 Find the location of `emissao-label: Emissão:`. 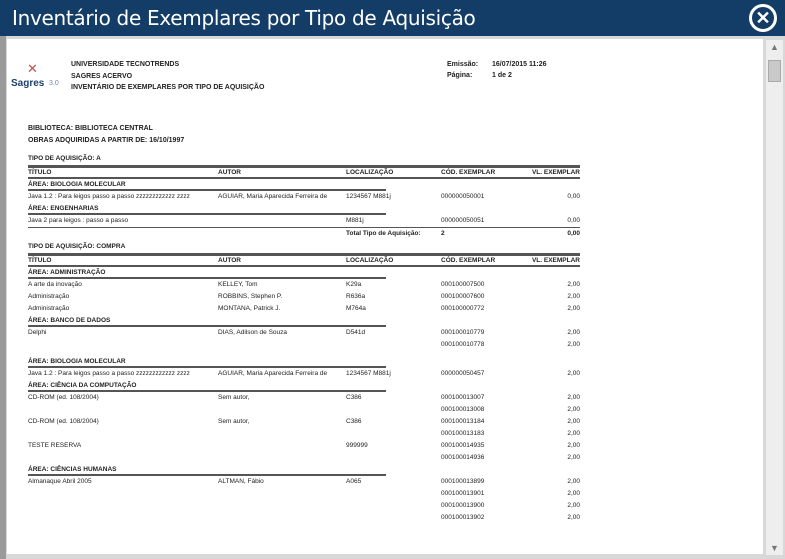

emissao-label: Emissão: is located at coordinates (463, 64).